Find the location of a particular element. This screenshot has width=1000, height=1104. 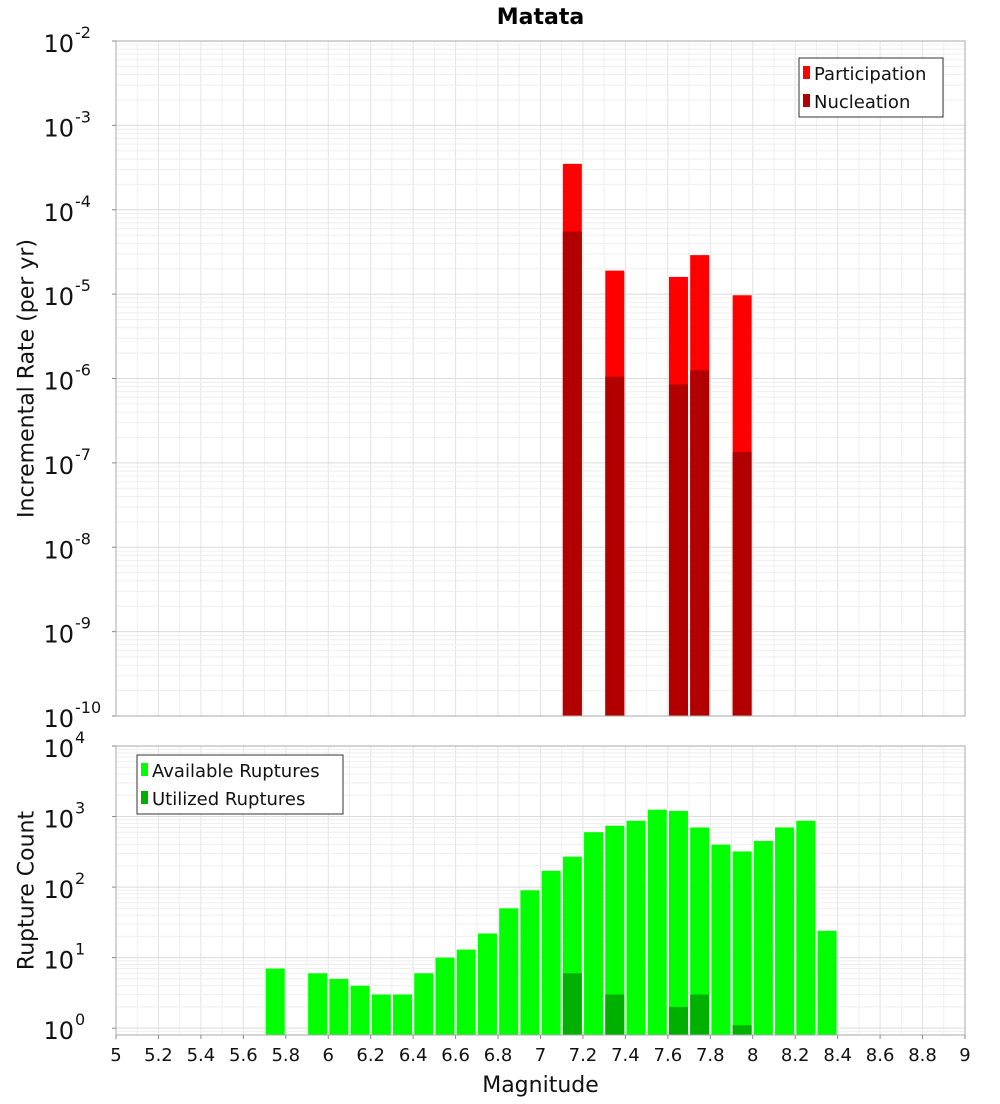

x-axis-label: Magnitude is located at coordinates (540, 1085).